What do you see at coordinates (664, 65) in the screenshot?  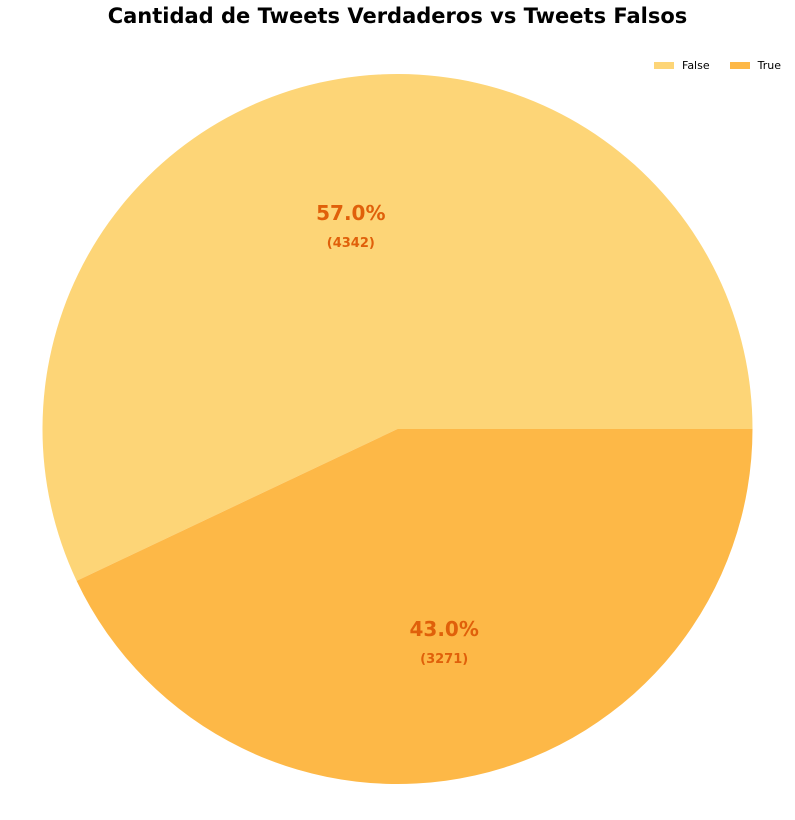 I see `legend-swatch-false` at bounding box center [664, 65].